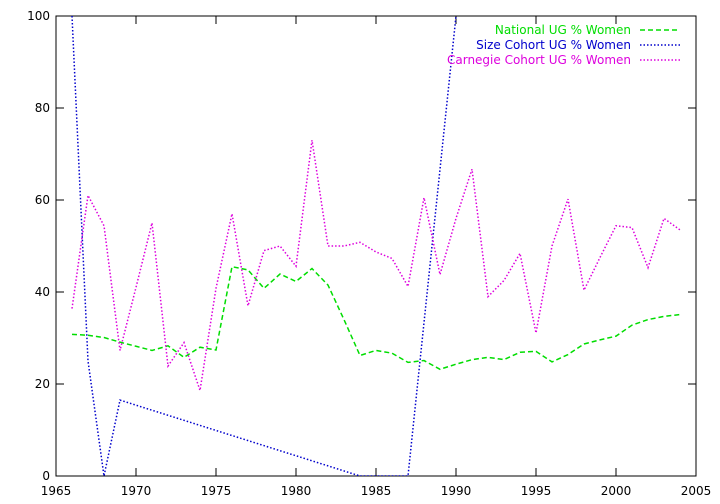  Describe the element at coordinates (456, 491) in the screenshot. I see `x-tick-label: 1990` at that location.